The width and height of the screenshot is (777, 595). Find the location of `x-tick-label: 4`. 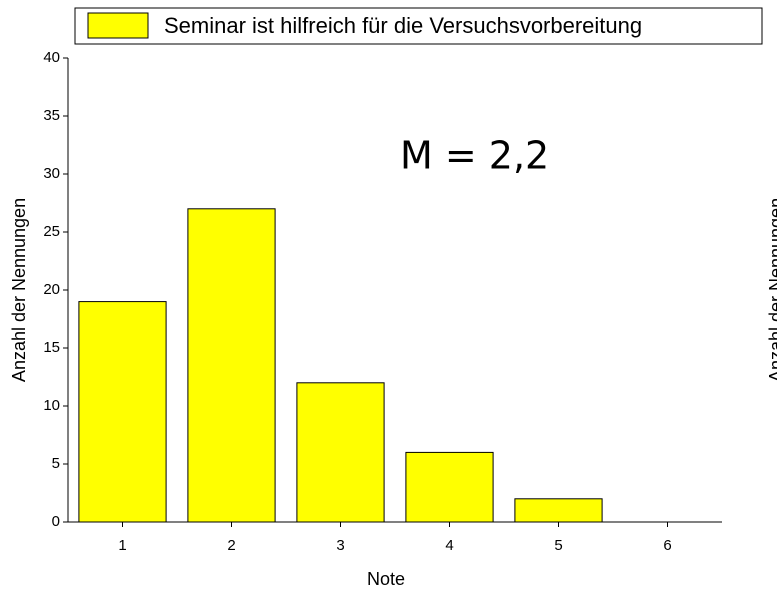

x-tick-label: 4 is located at coordinates (449, 545).